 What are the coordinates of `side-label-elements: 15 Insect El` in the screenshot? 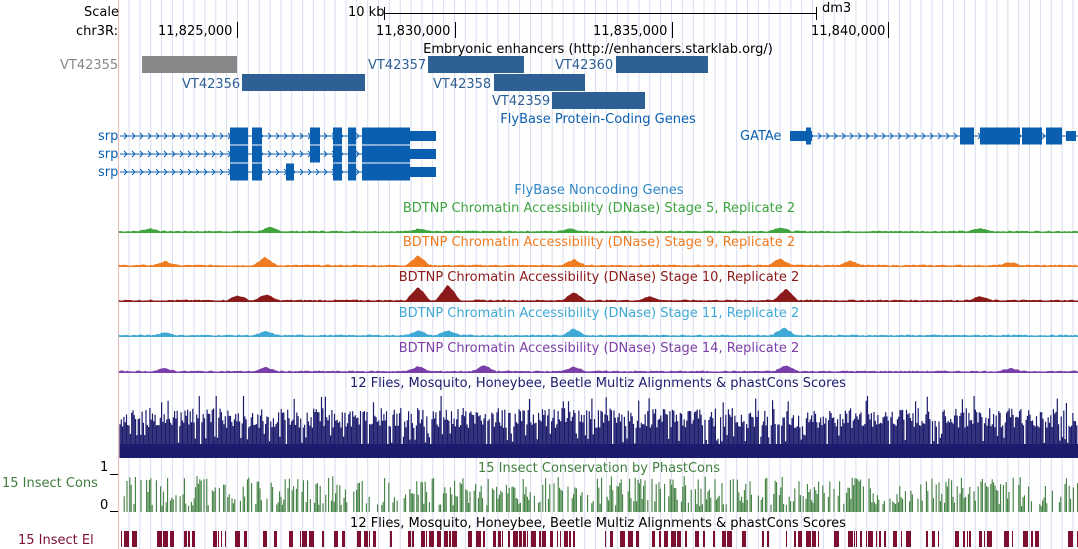 It's located at (56, 540).